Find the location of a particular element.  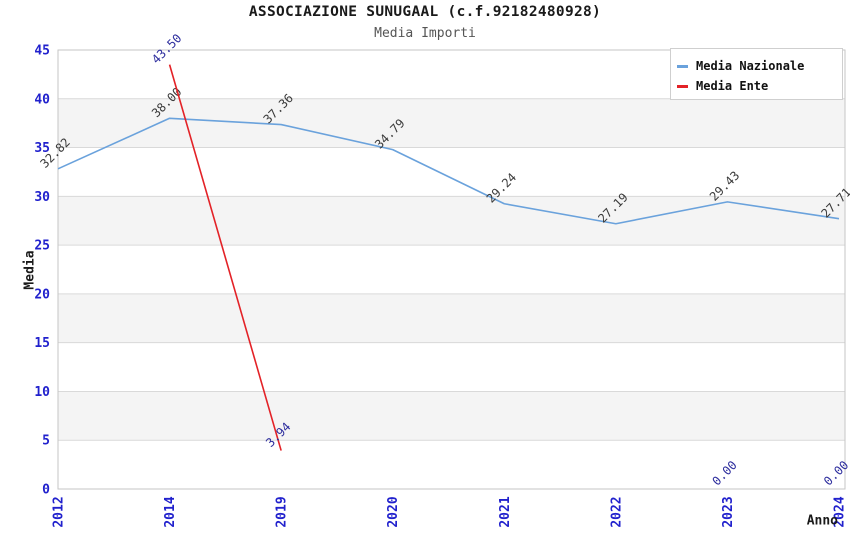

media-nazionale-line-swatch is located at coordinates (682, 66).